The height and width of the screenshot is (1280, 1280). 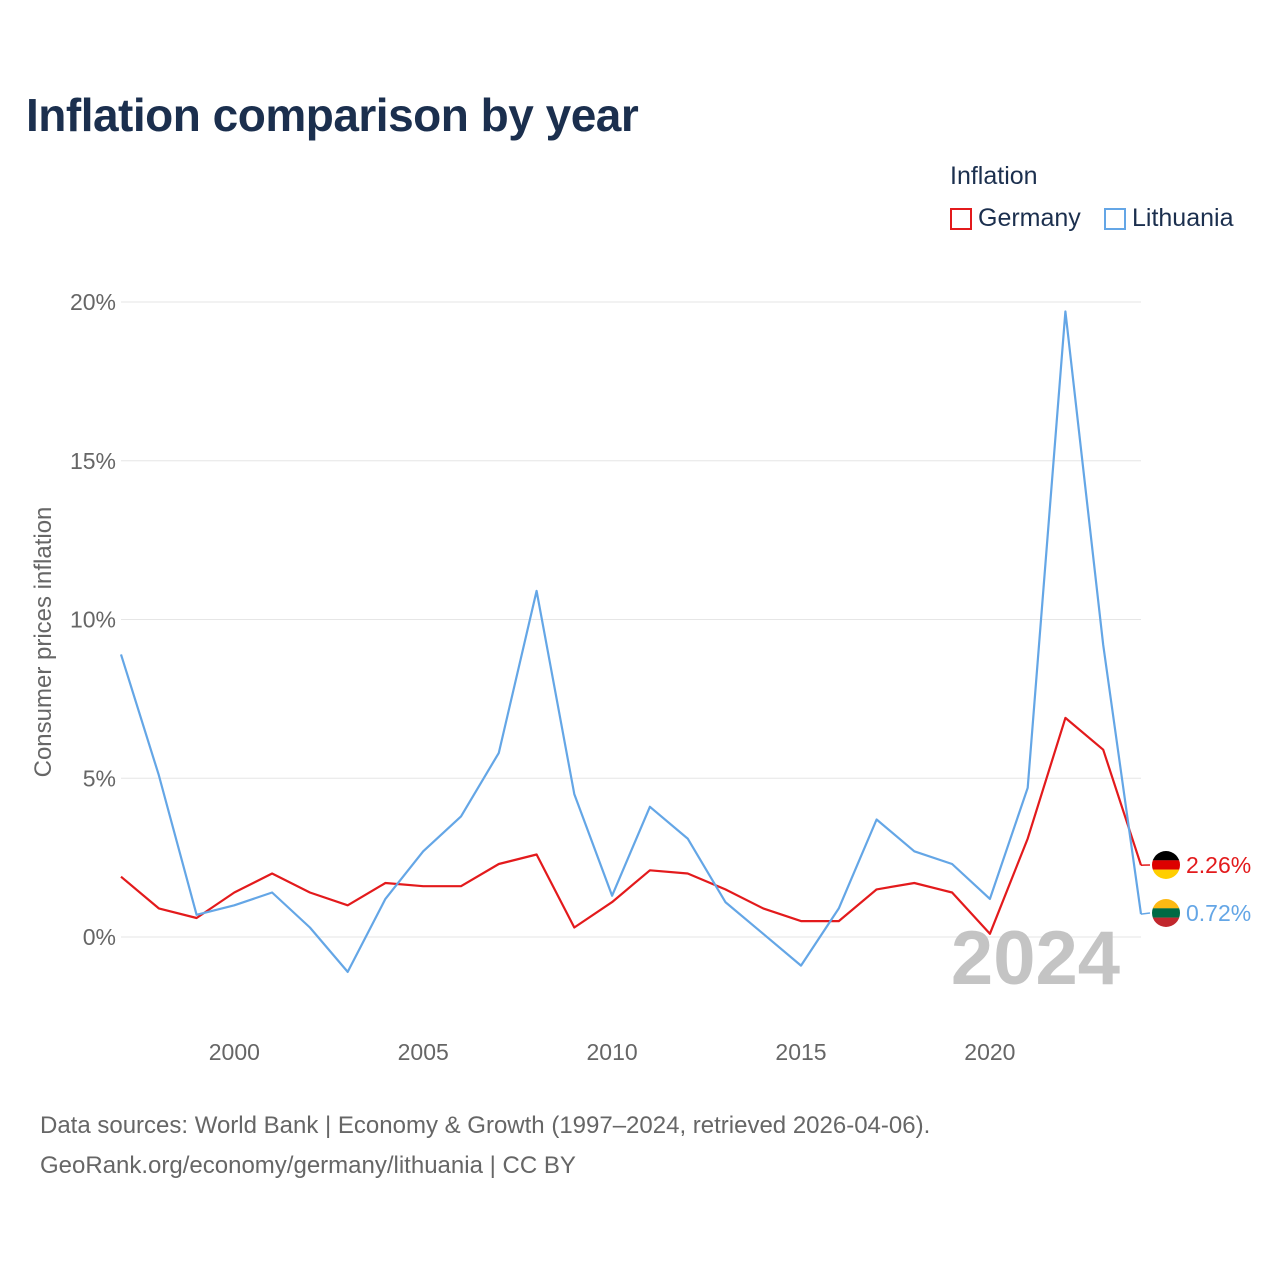 What do you see at coordinates (99, 937) in the screenshot?
I see `y-tick-label: 0%` at bounding box center [99, 937].